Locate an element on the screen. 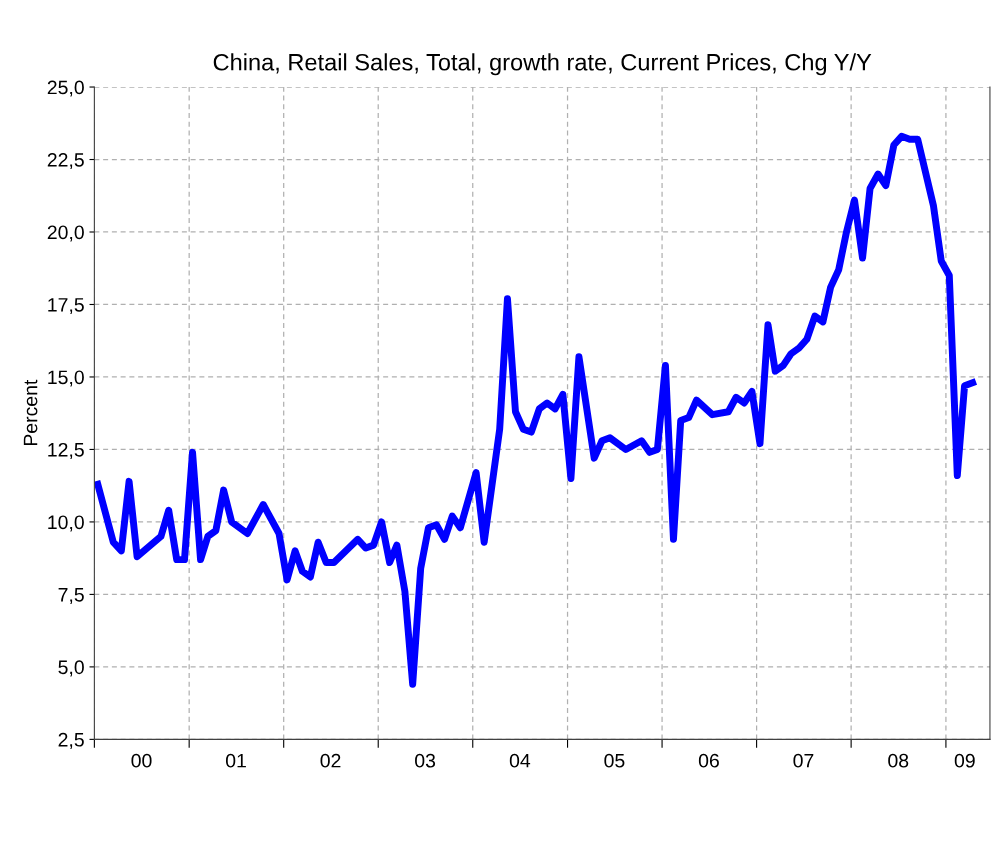  x-tick-label: 05 is located at coordinates (614, 760).